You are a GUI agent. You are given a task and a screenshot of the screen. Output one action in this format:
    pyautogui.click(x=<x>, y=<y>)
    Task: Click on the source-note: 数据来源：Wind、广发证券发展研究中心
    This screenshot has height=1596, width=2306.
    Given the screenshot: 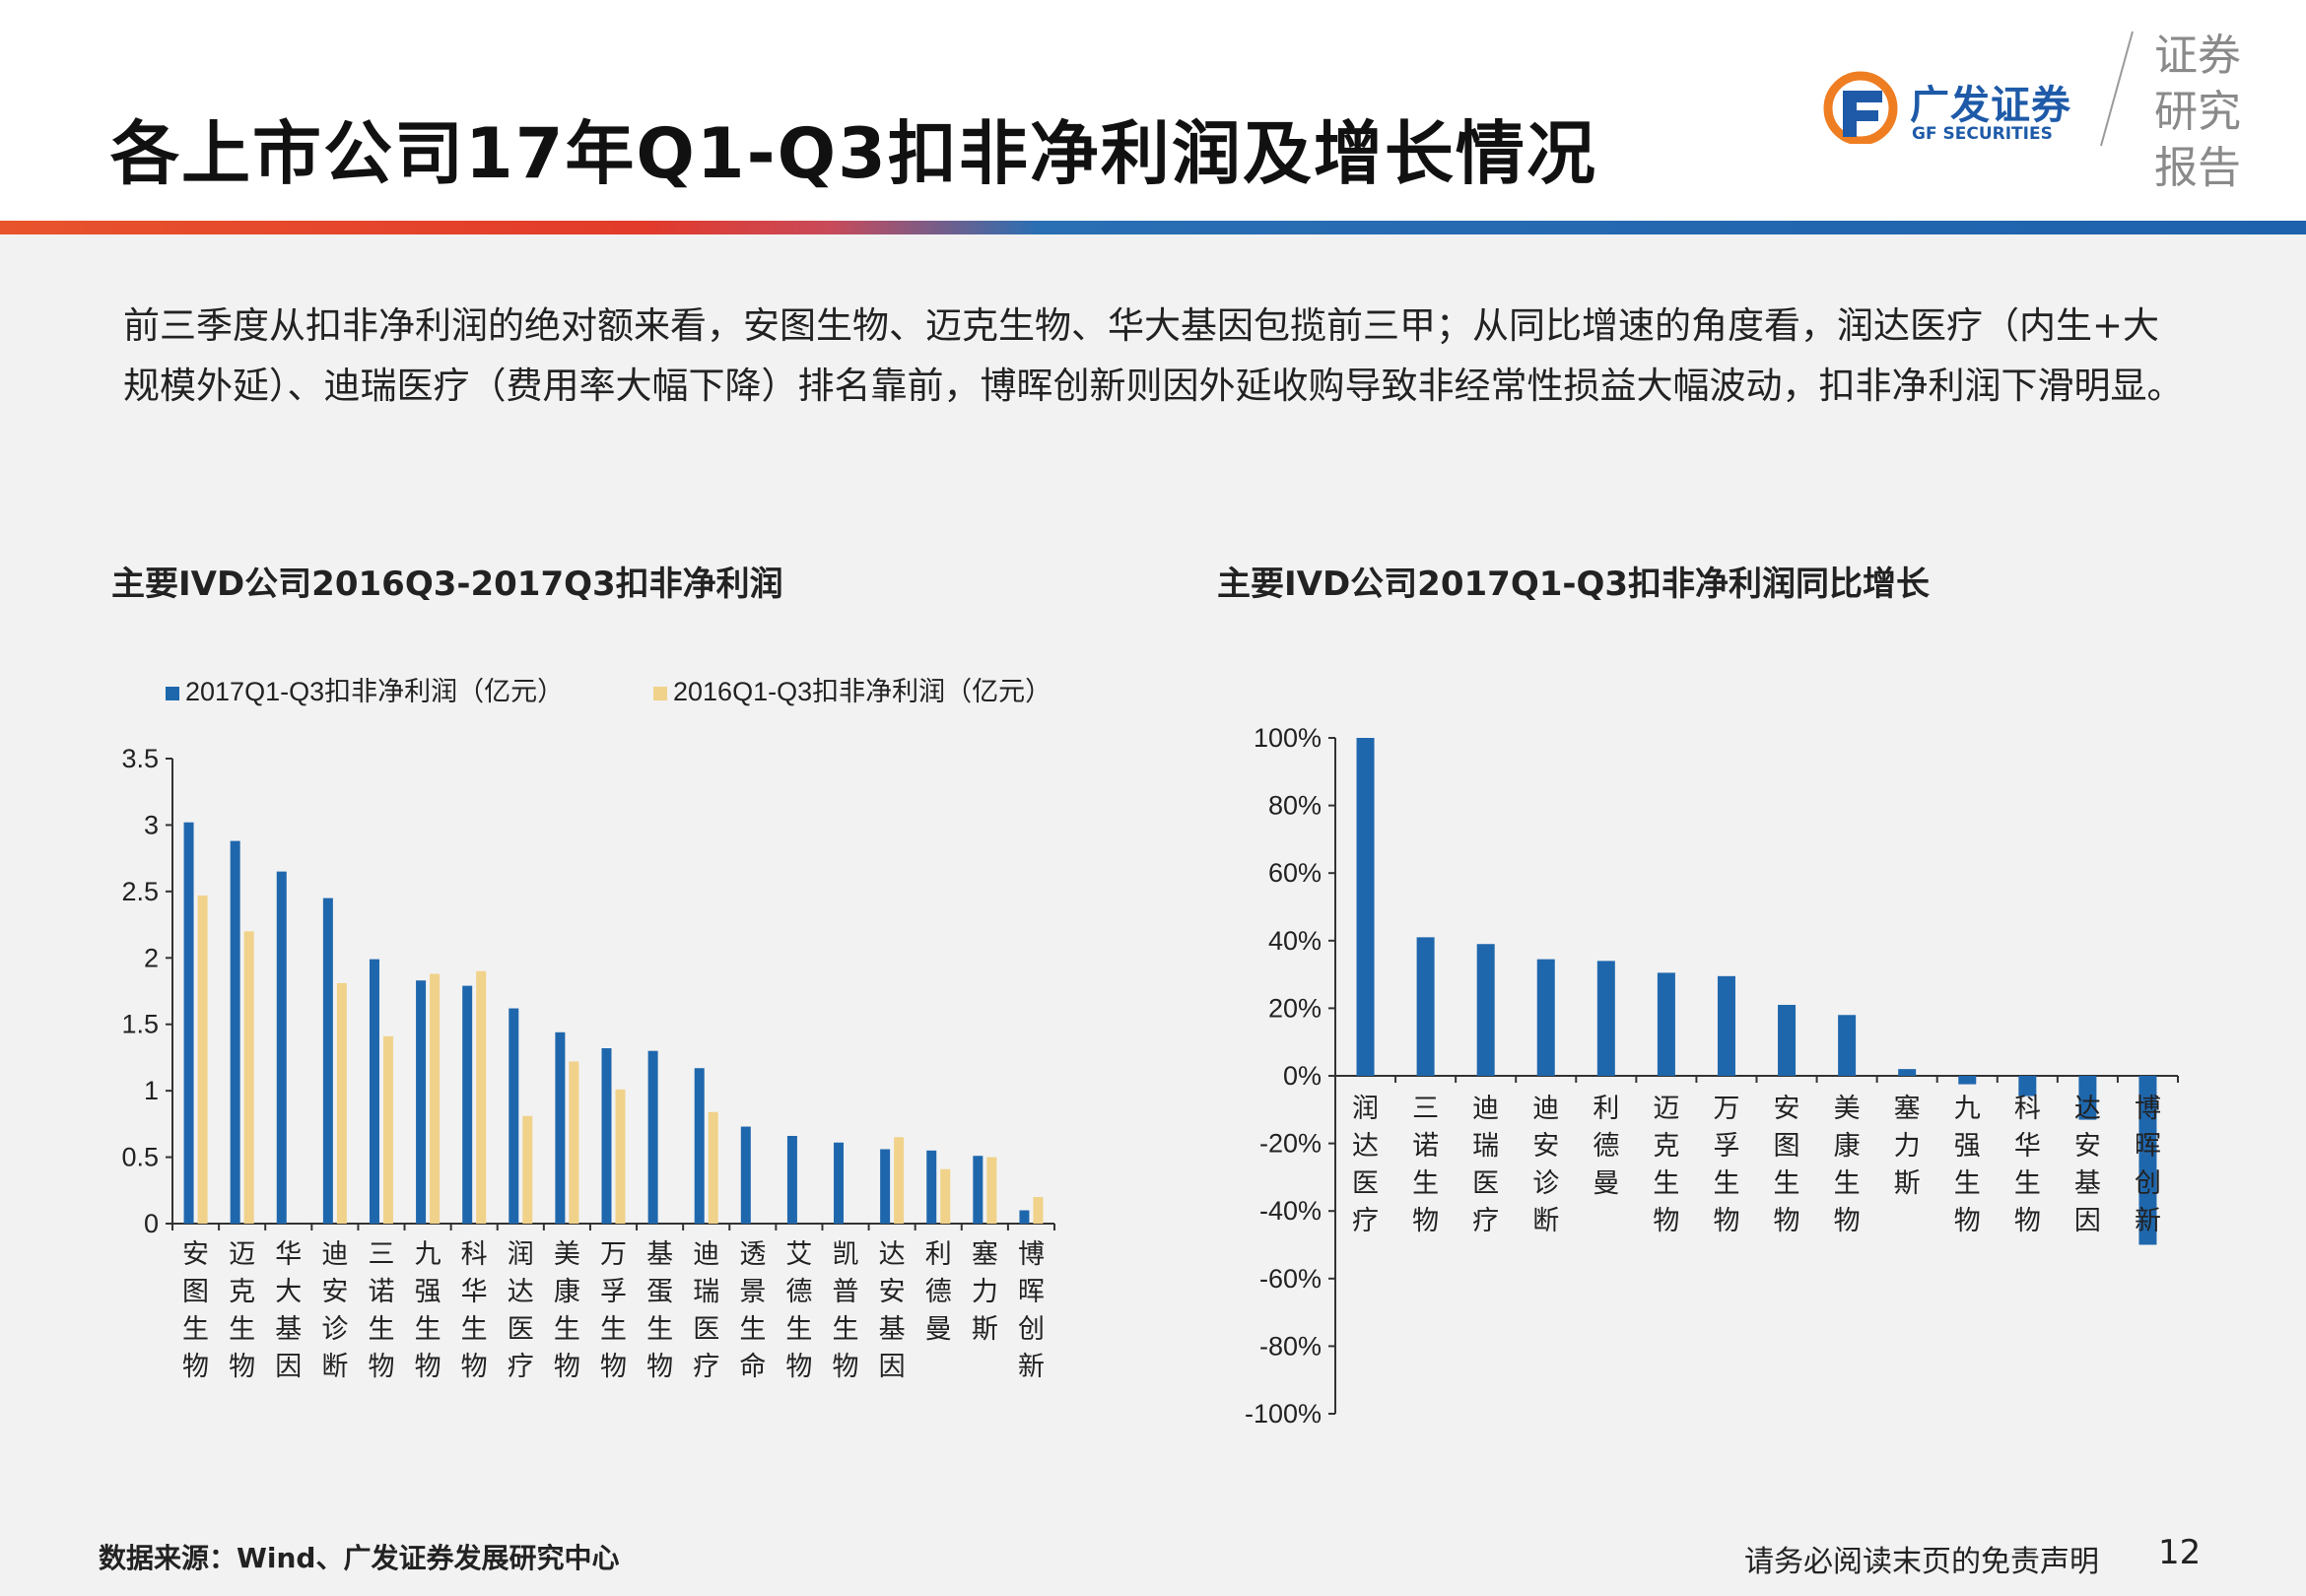 What is the action you would take?
    pyautogui.click(x=360, y=1558)
    